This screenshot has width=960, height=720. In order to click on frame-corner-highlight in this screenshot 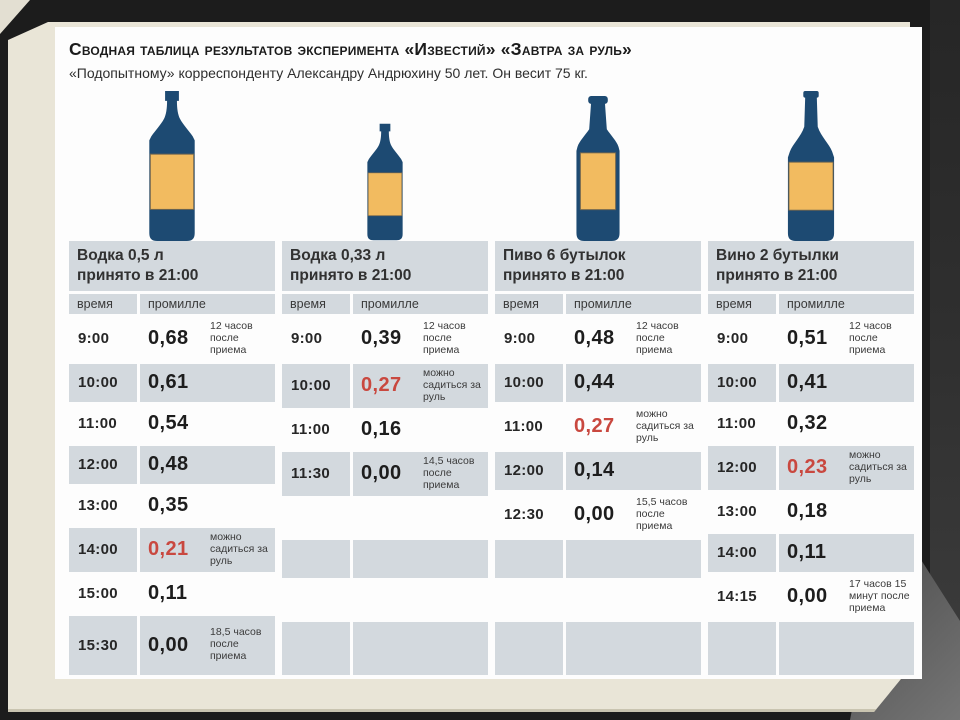, I will do `click(15, 17)`.